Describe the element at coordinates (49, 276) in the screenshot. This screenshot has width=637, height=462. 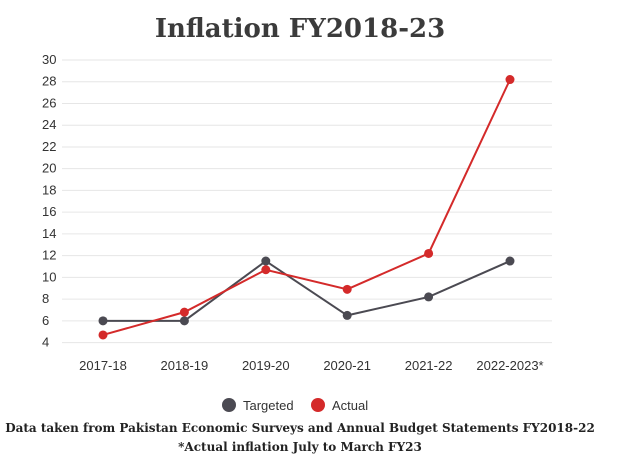
I see `y-tick-label: 10` at that location.